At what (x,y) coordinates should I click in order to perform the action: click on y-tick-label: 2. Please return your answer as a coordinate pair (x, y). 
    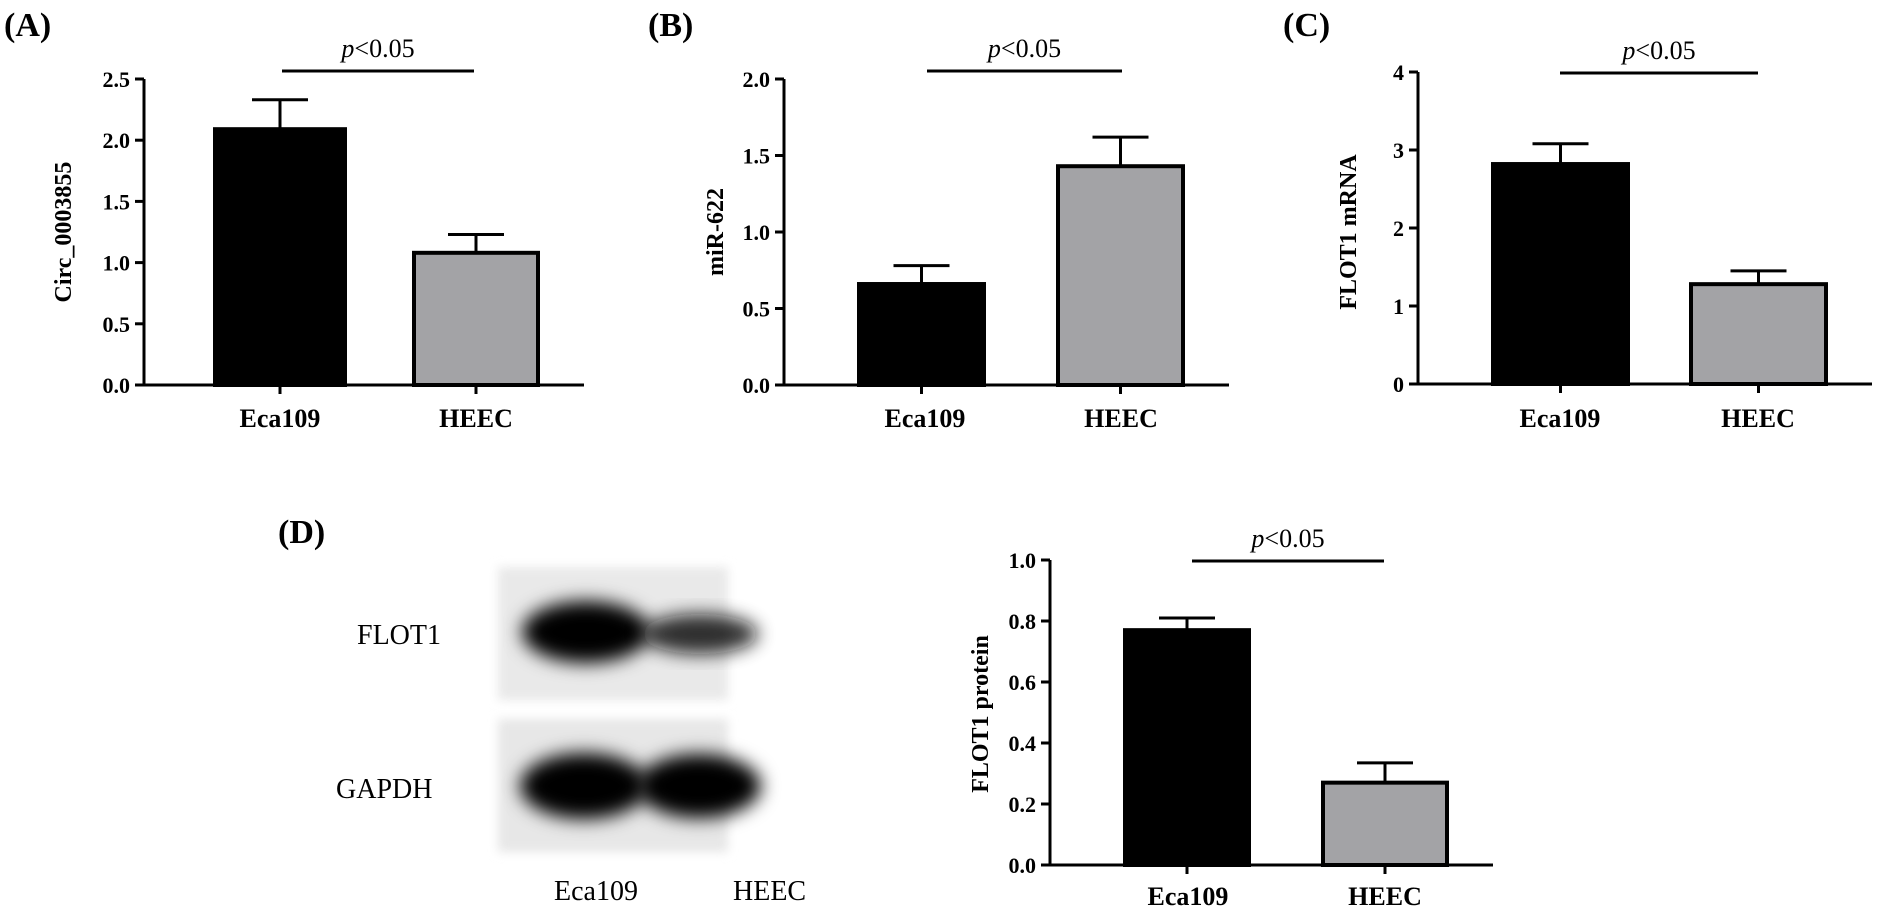
    Looking at the image, I should click on (1398, 228).